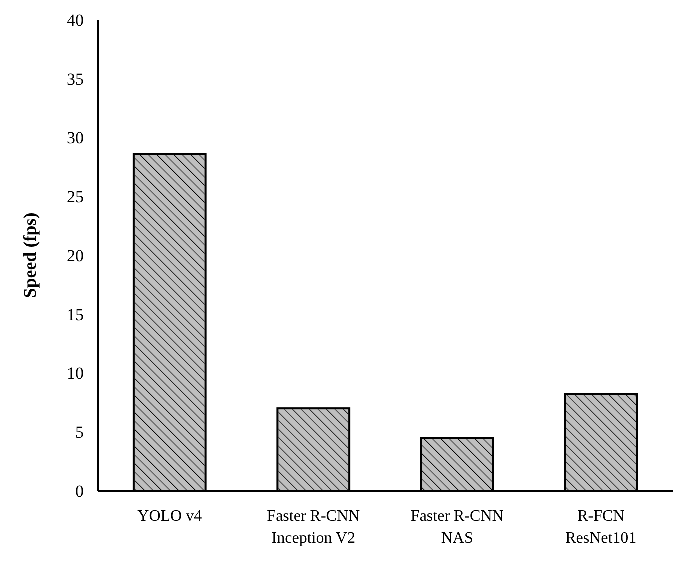 Image resolution: width=689 pixels, height=562 pixels. What do you see at coordinates (30, 255) in the screenshot?
I see `y-axis-title: Speed (fps)` at bounding box center [30, 255].